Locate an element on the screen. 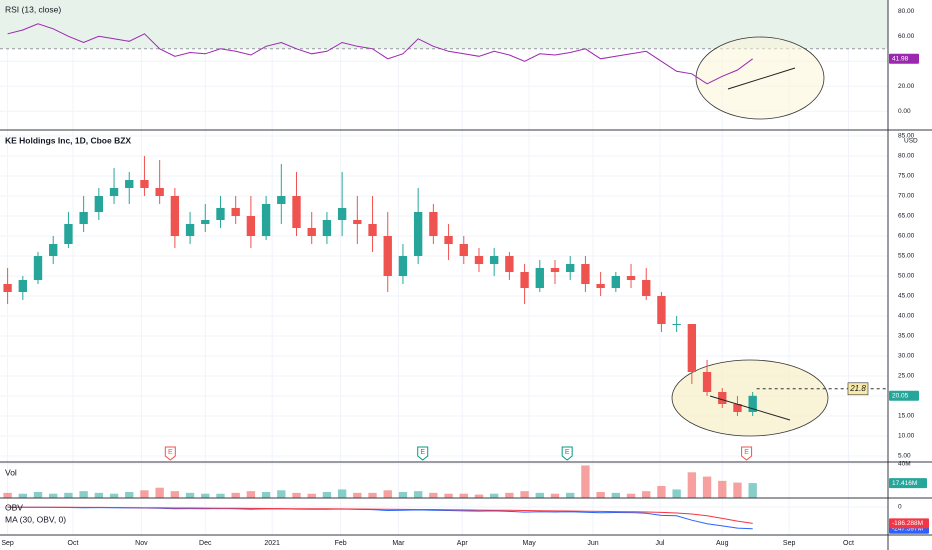 This screenshot has height=550, width=932. trendlines is located at coordinates (752, 244).